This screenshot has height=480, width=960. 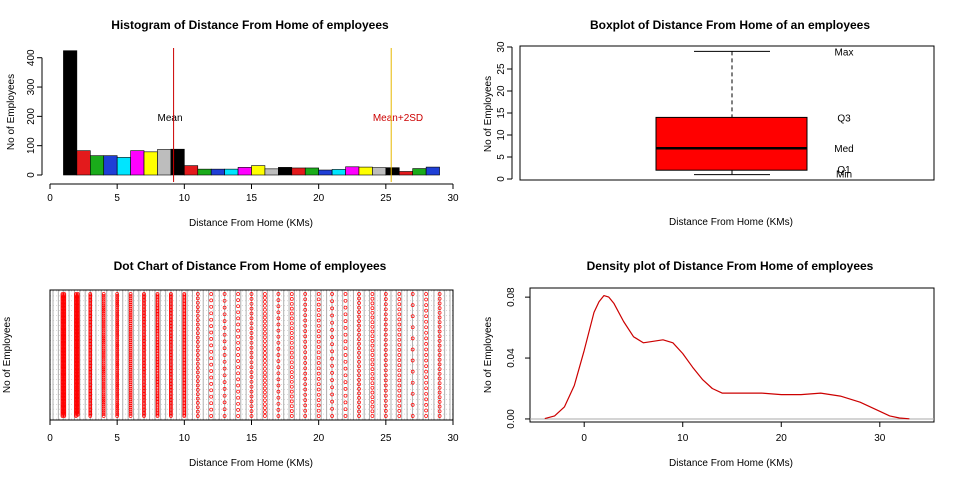 I want to click on histogram-y-tick-label: 100, so click(x=31, y=145).